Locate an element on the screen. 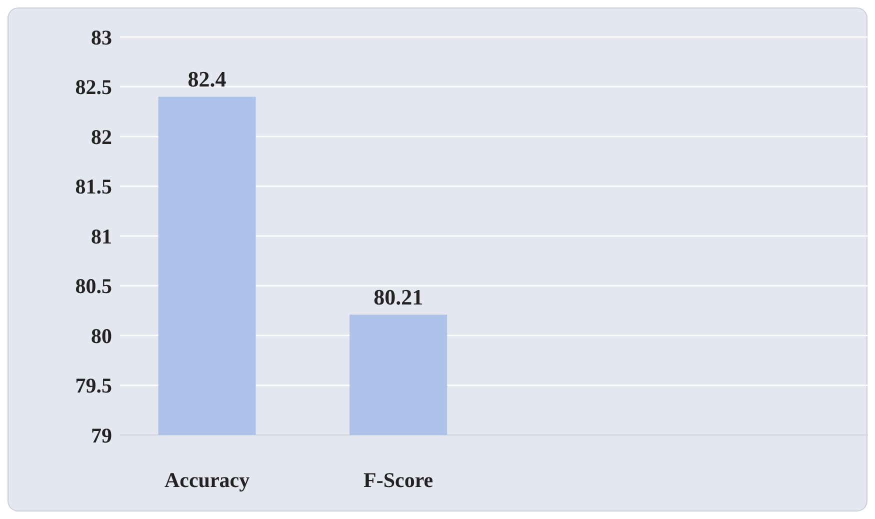 The width and height of the screenshot is (875, 519). y-tick-label: 79 is located at coordinates (101, 435).